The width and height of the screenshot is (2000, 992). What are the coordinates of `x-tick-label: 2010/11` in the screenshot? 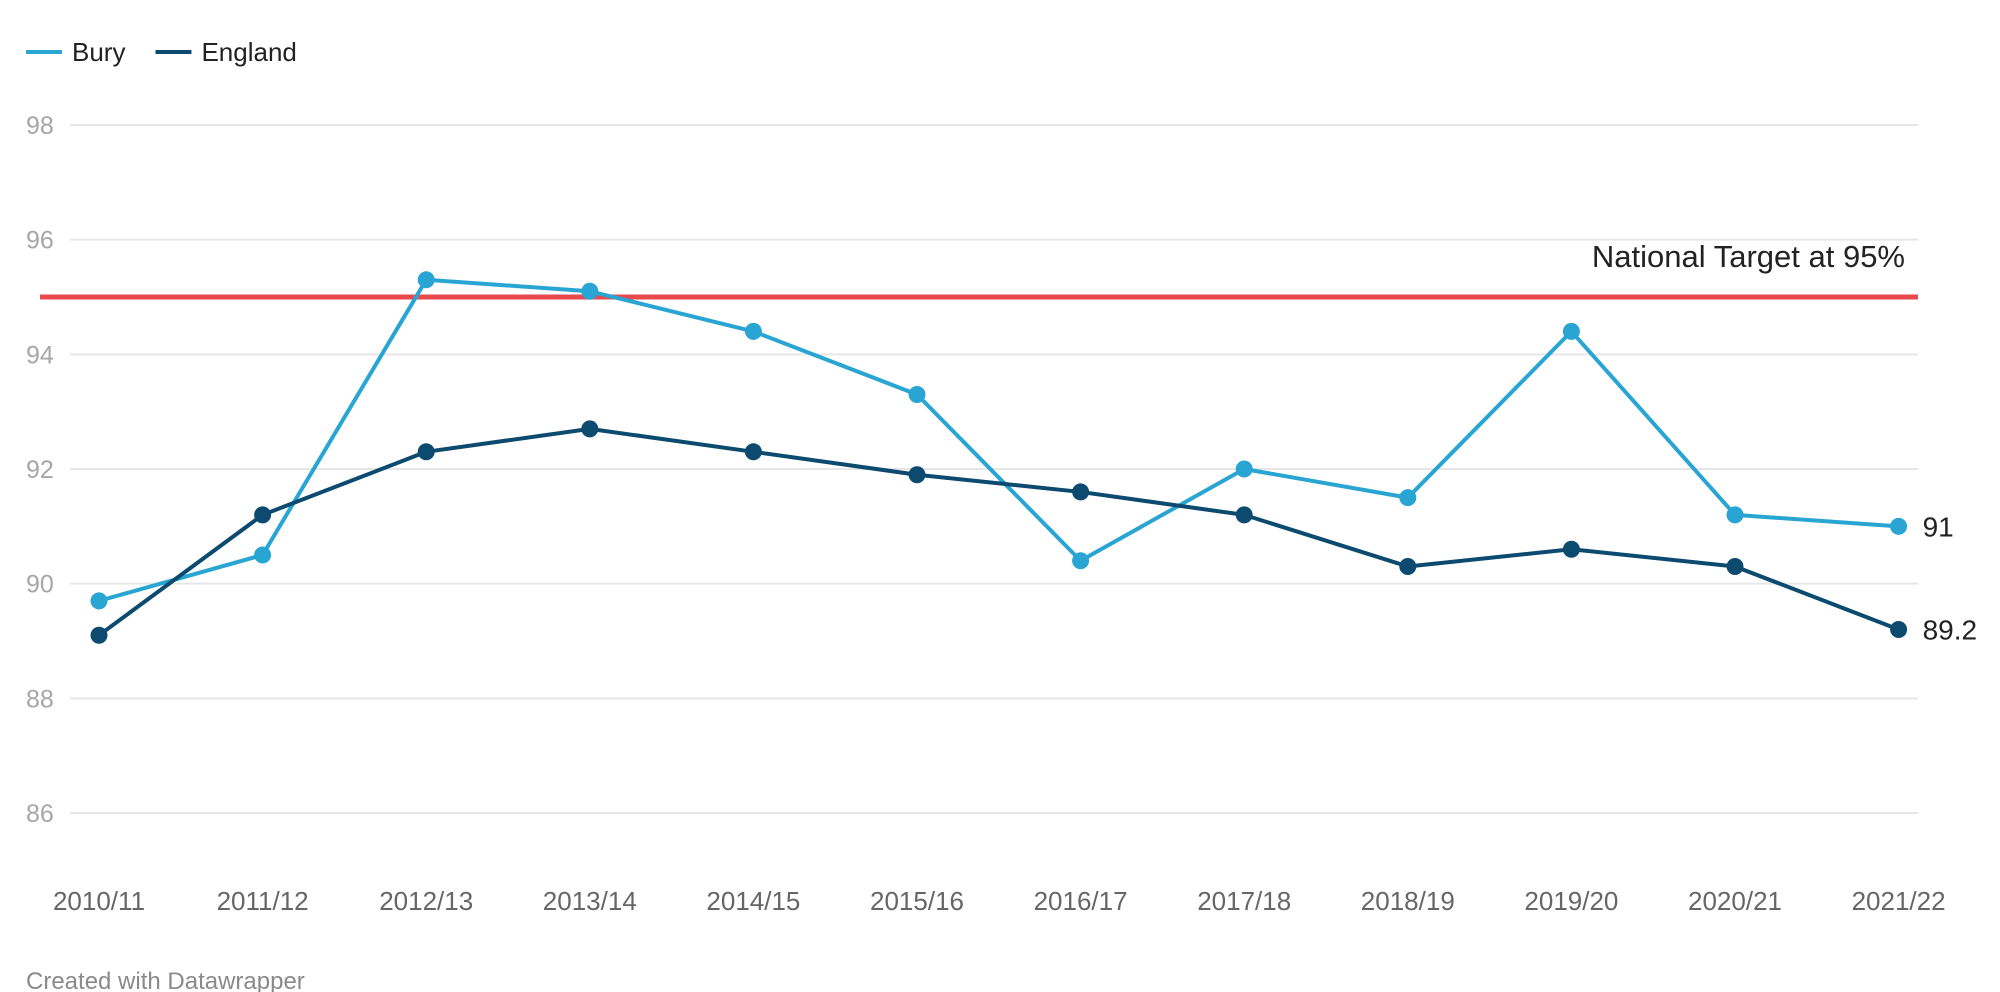 It's located at (99, 901).